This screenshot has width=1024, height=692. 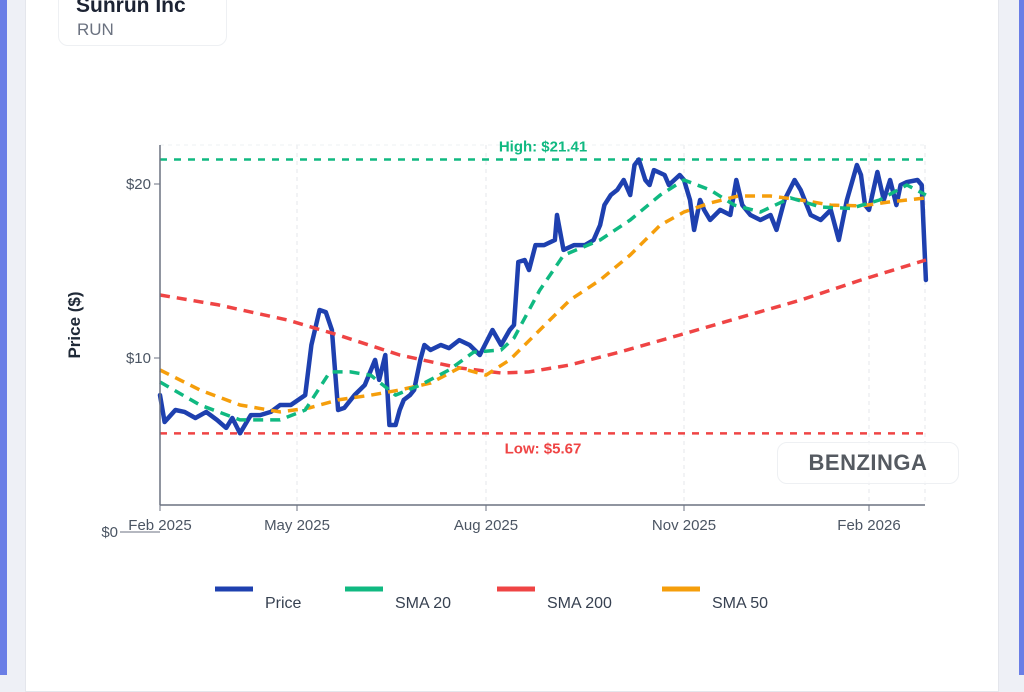 What do you see at coordinates (868, 463) in the screenshot?
I see `benzinga-watermark: BENZINGA` at bounding box center [868, 463].